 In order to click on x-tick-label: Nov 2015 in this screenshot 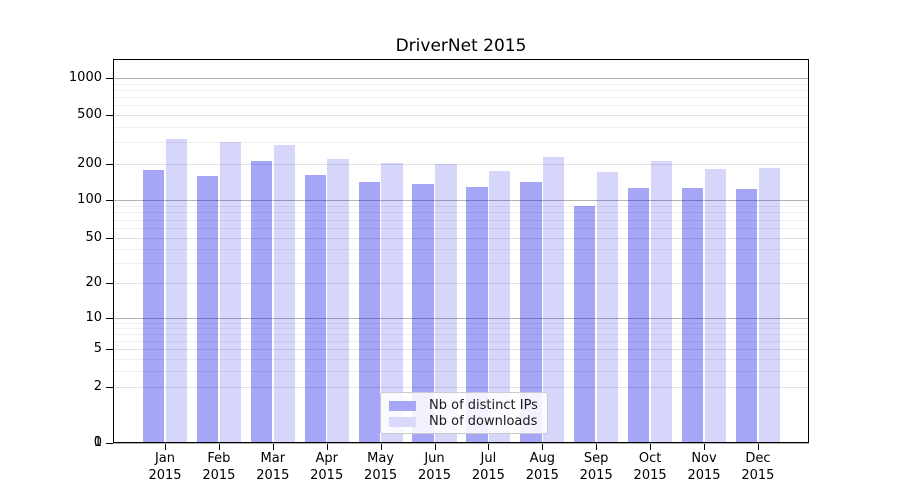, I will do `click(704, 467)`.